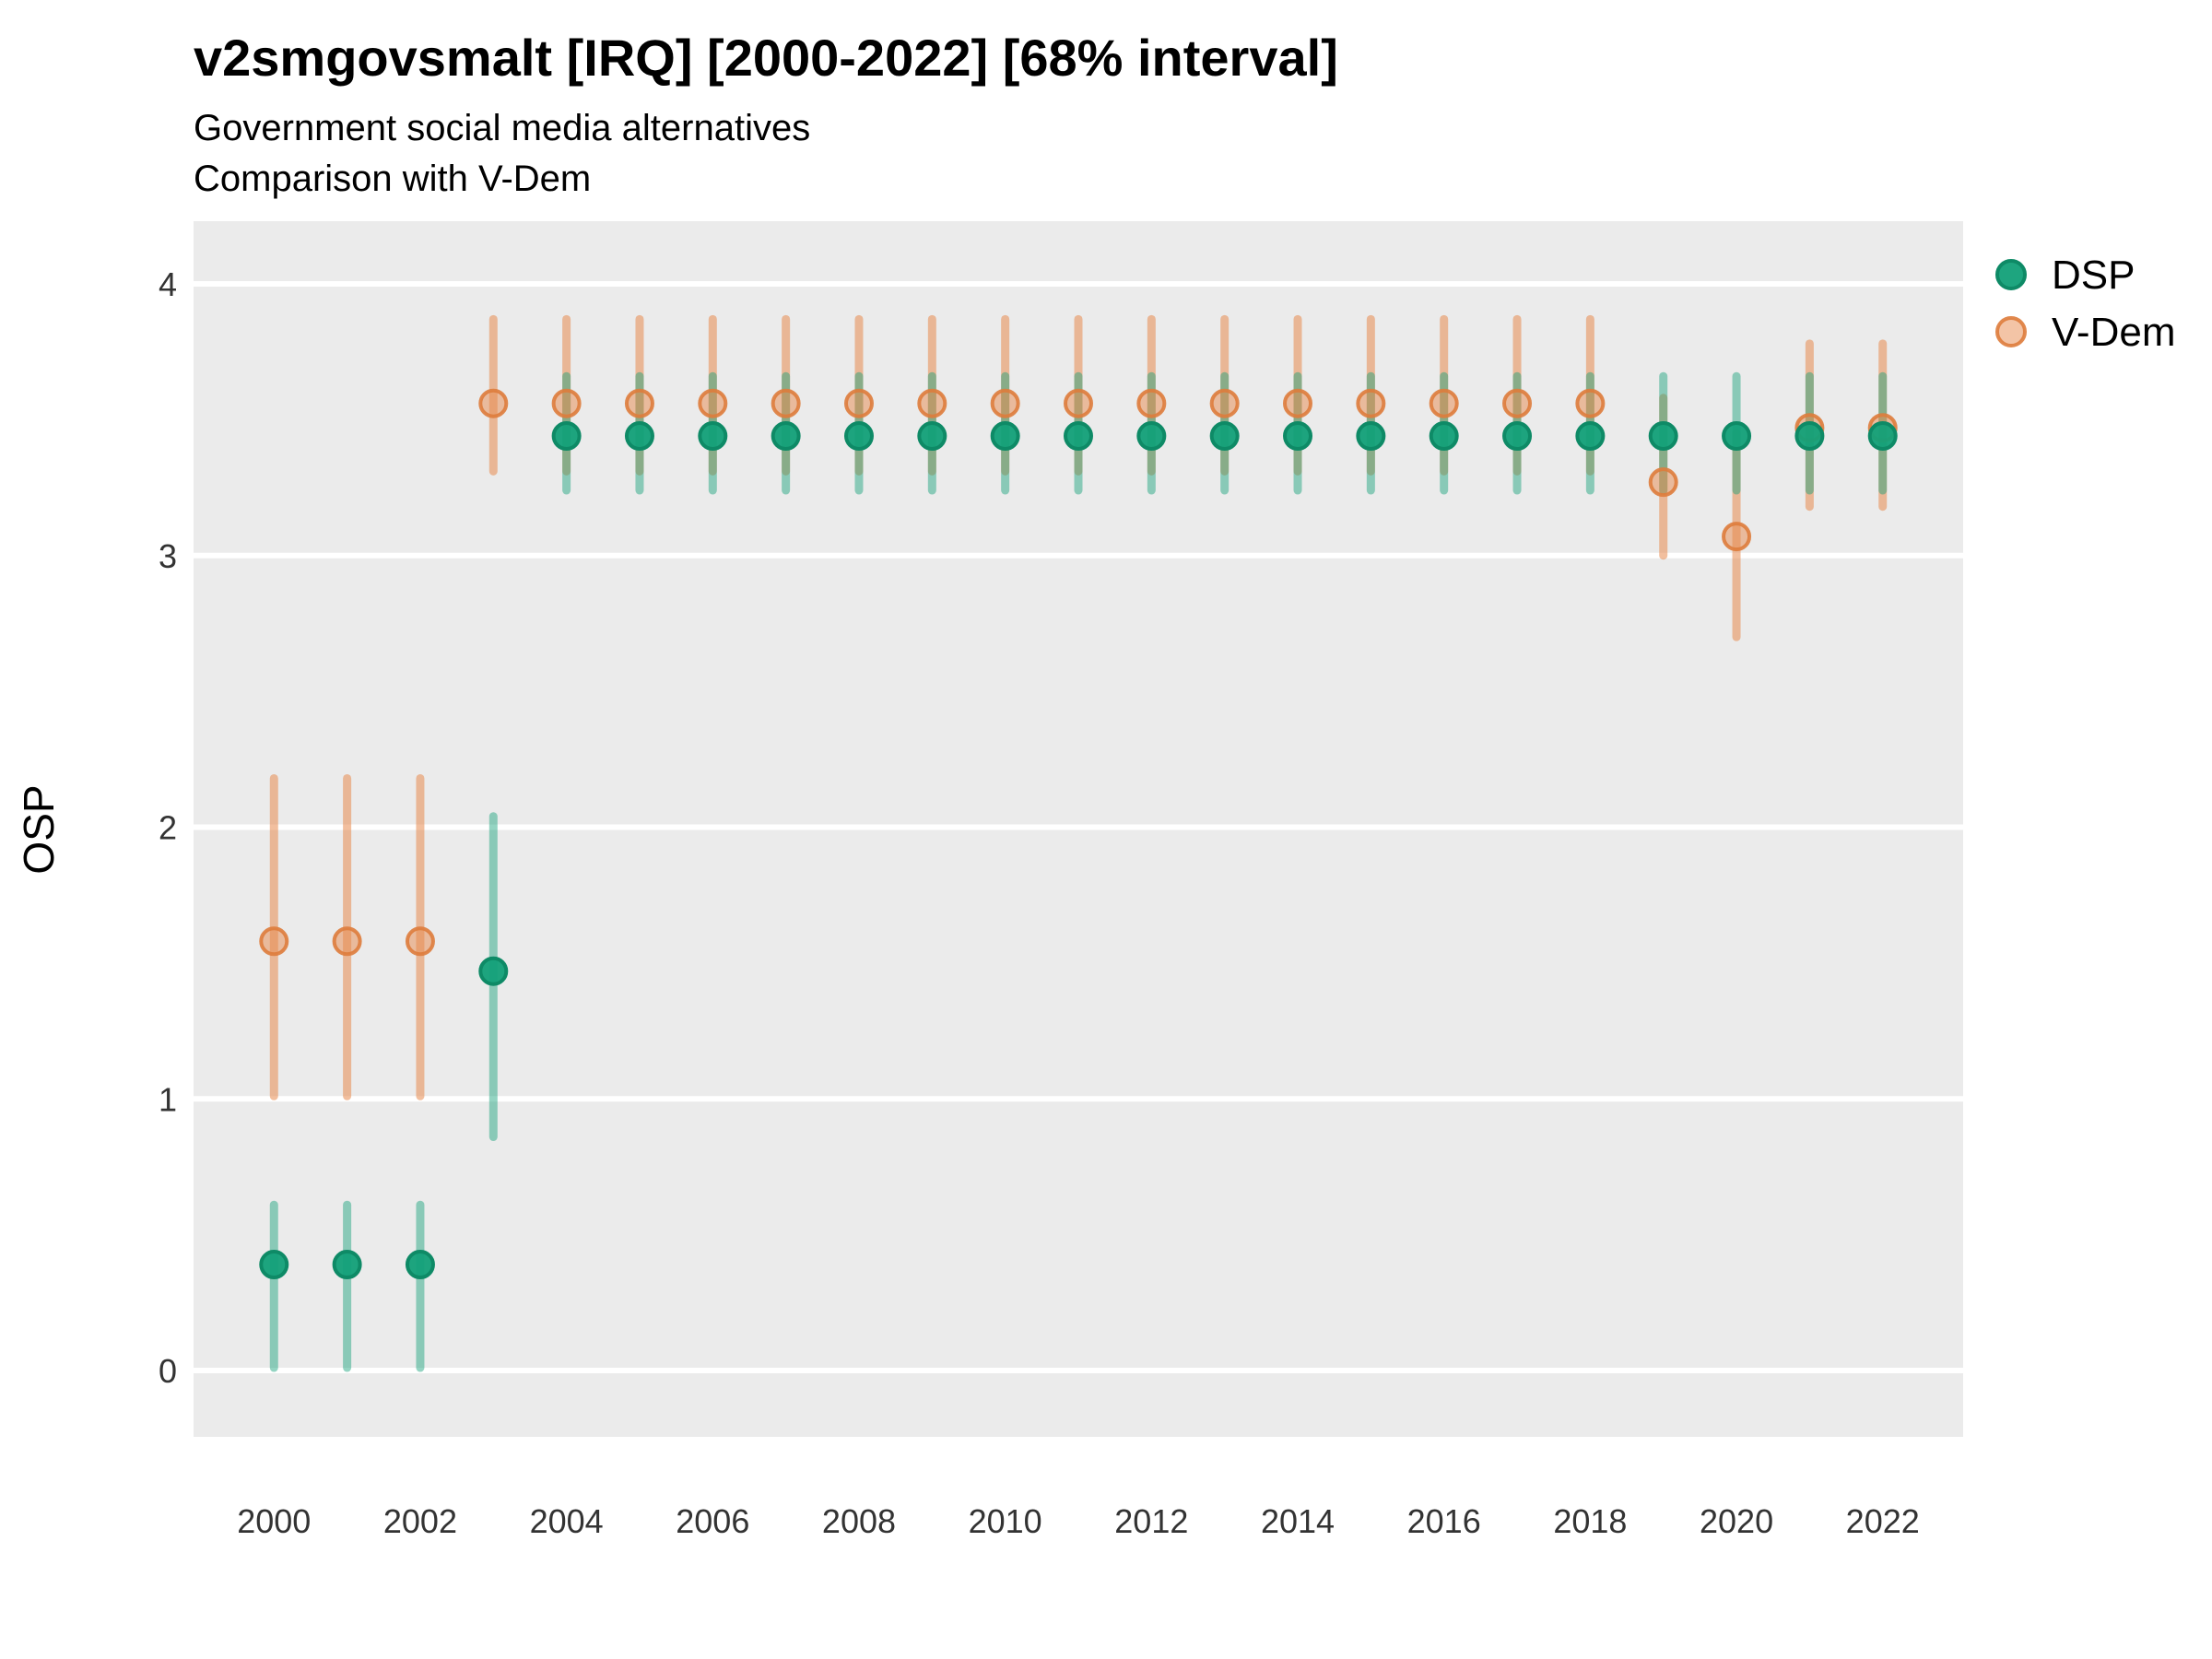 The height and width of the screenshot is (1659, 2212). I want to click on v-dem-point-2017, so click(1517, 403).